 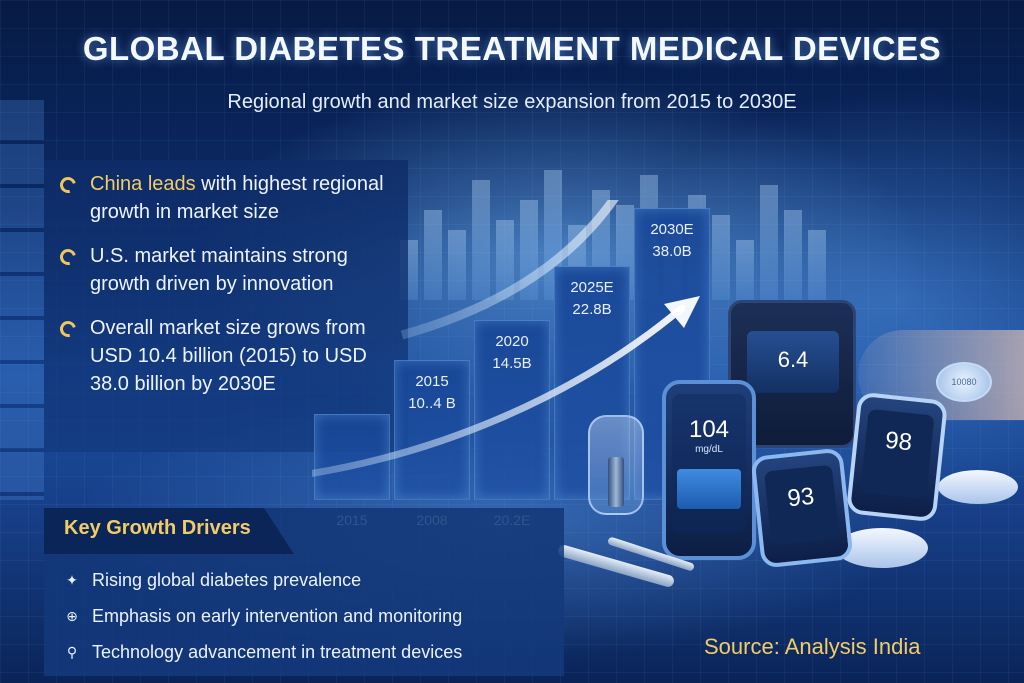 What do you see at coordinates (512, 363) in the screenshot?
I see `bar-value-label: 14.5B` at bounding box center [512, 363].